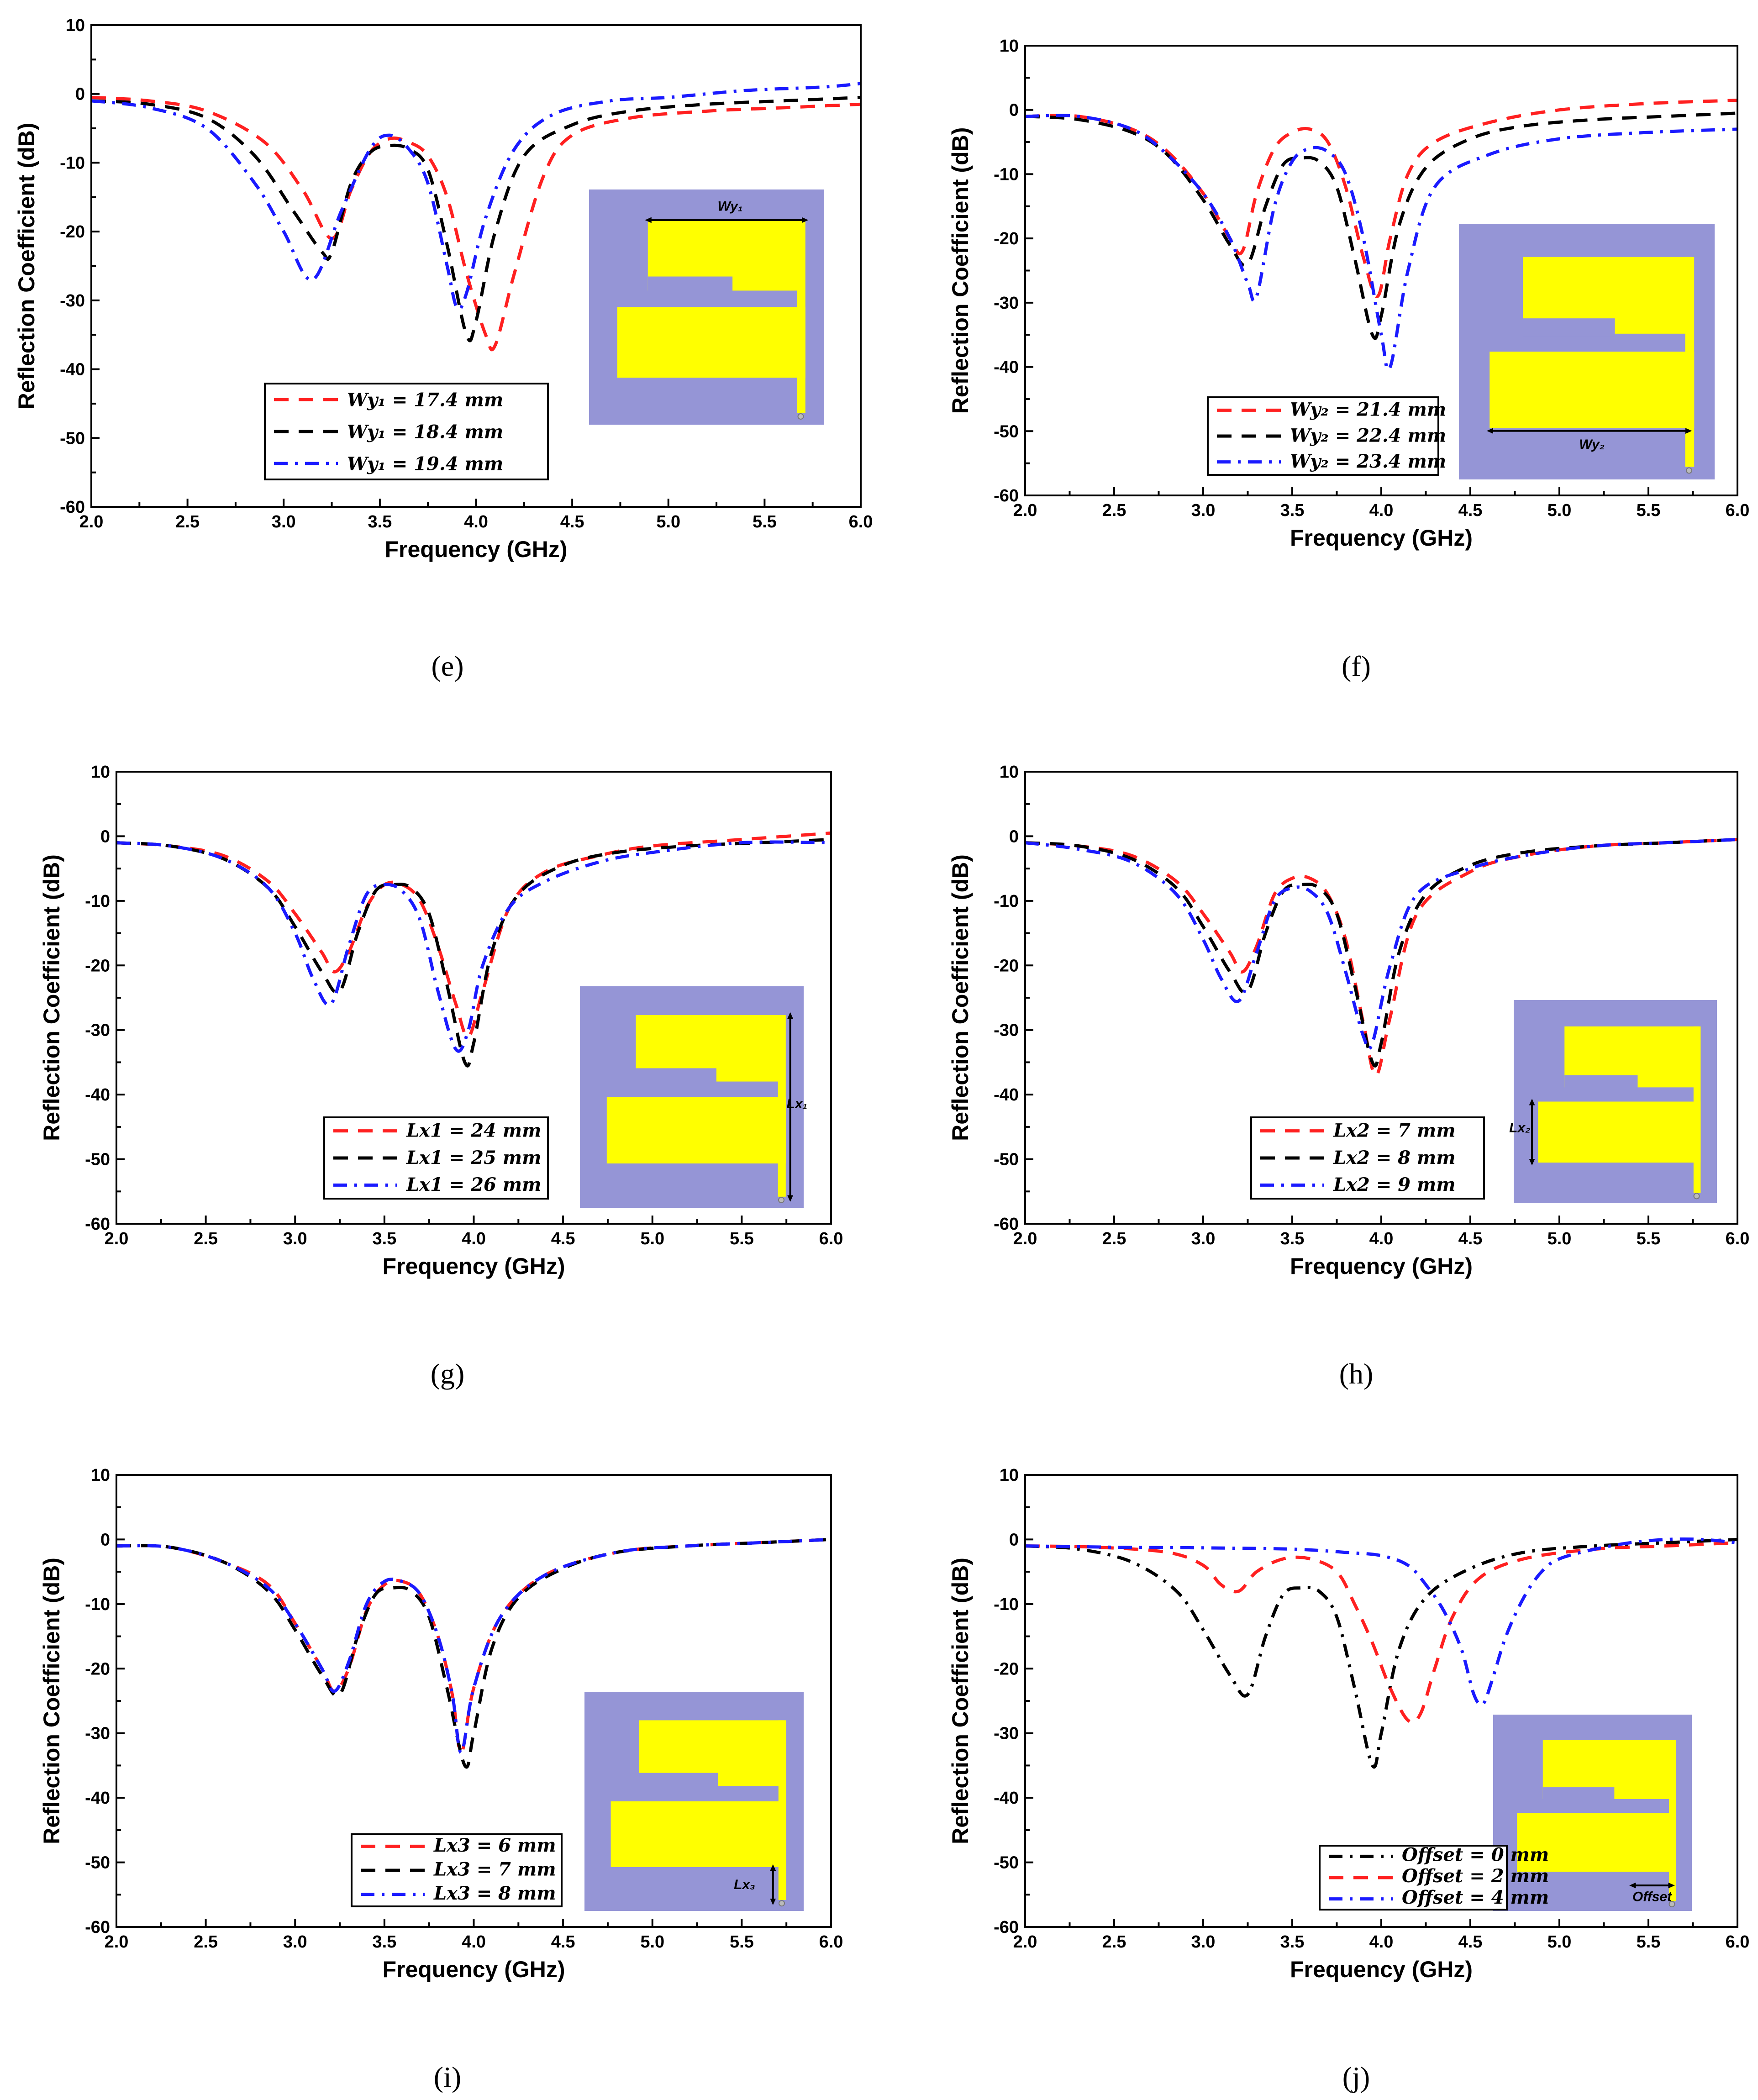 This screenshot has height=2100, width=1758. I want to click on panel-label: (g), so click(448, 1374).